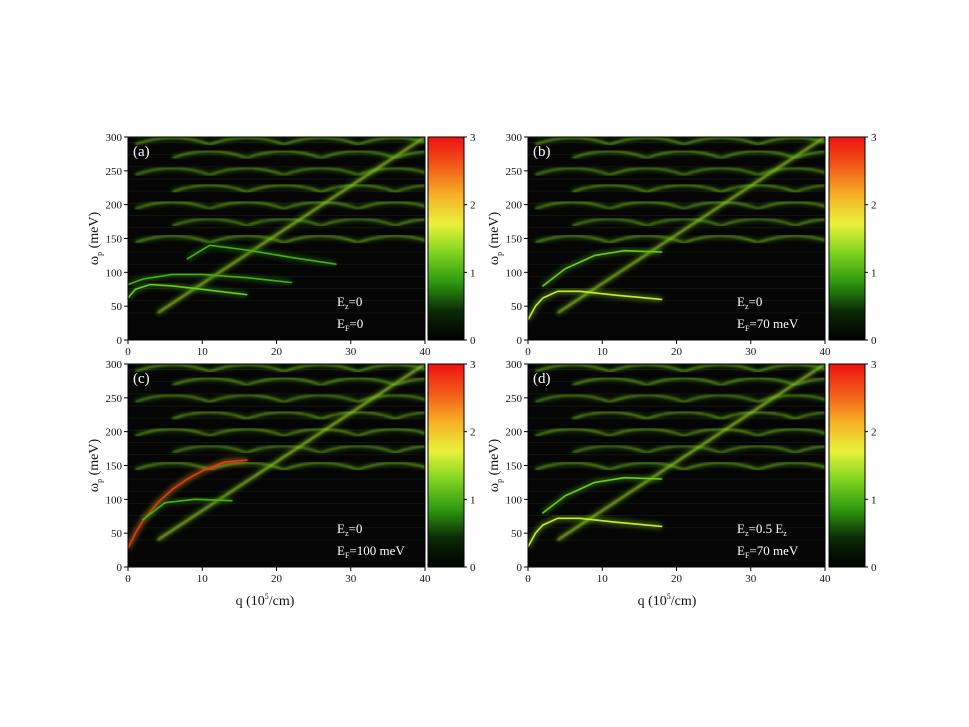 This screenshot has width=969, height=727. I want to click on annotation-line-2: EF=0, so click(350, 324).